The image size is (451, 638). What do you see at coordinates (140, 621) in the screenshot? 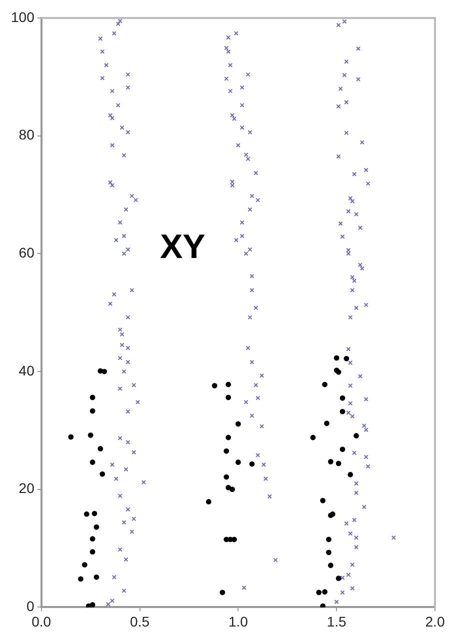
I see `x-tick-label: 0.5` at bounding box center [140, 621].